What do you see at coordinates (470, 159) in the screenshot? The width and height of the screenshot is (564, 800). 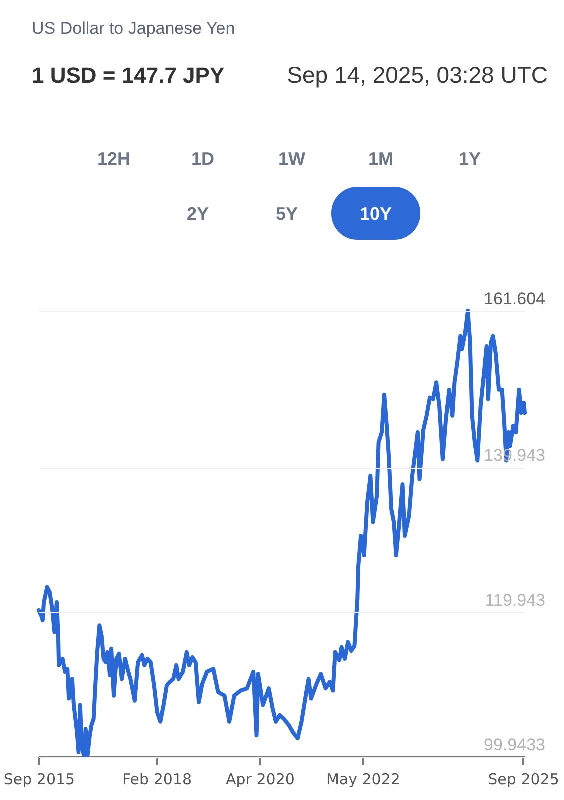 I see `text: 1Y` at bounding box center [470, 159].